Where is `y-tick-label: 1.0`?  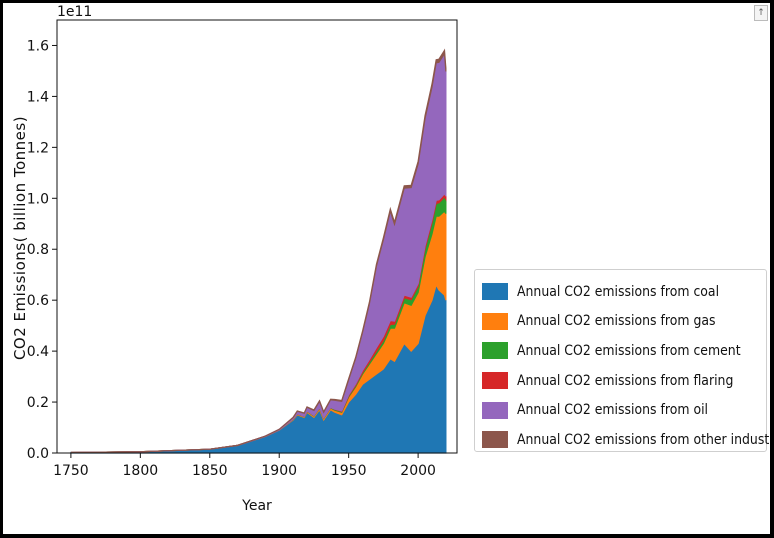 y-tick-label: 1.0 is located at coordinates (38, 199).